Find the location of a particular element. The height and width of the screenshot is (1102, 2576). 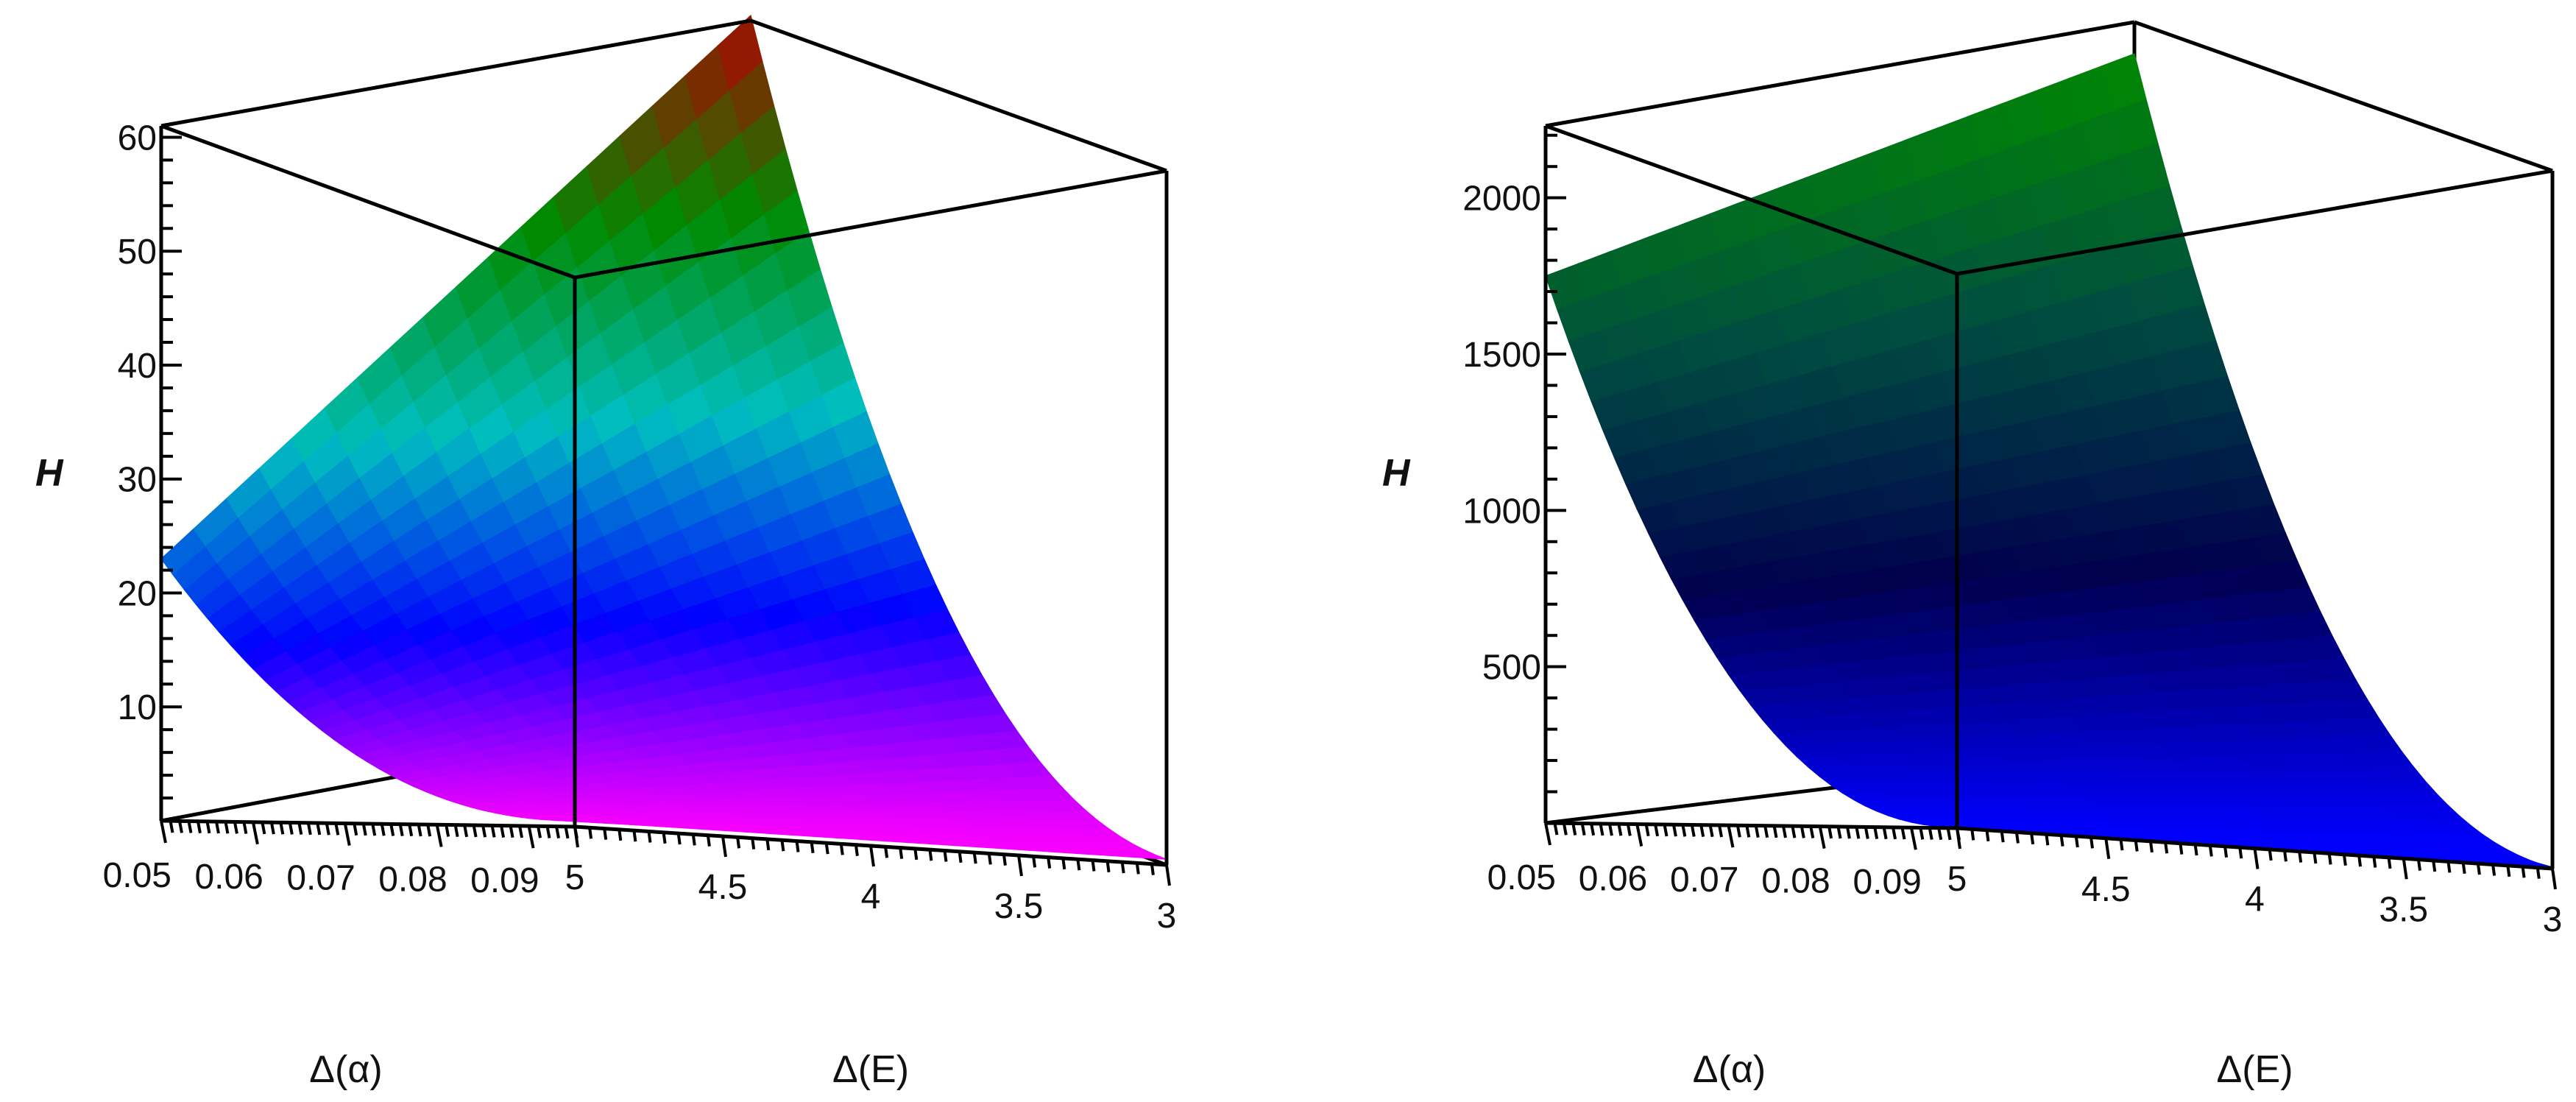

z-tick-label: 60 is located at coordinates (137, 138).